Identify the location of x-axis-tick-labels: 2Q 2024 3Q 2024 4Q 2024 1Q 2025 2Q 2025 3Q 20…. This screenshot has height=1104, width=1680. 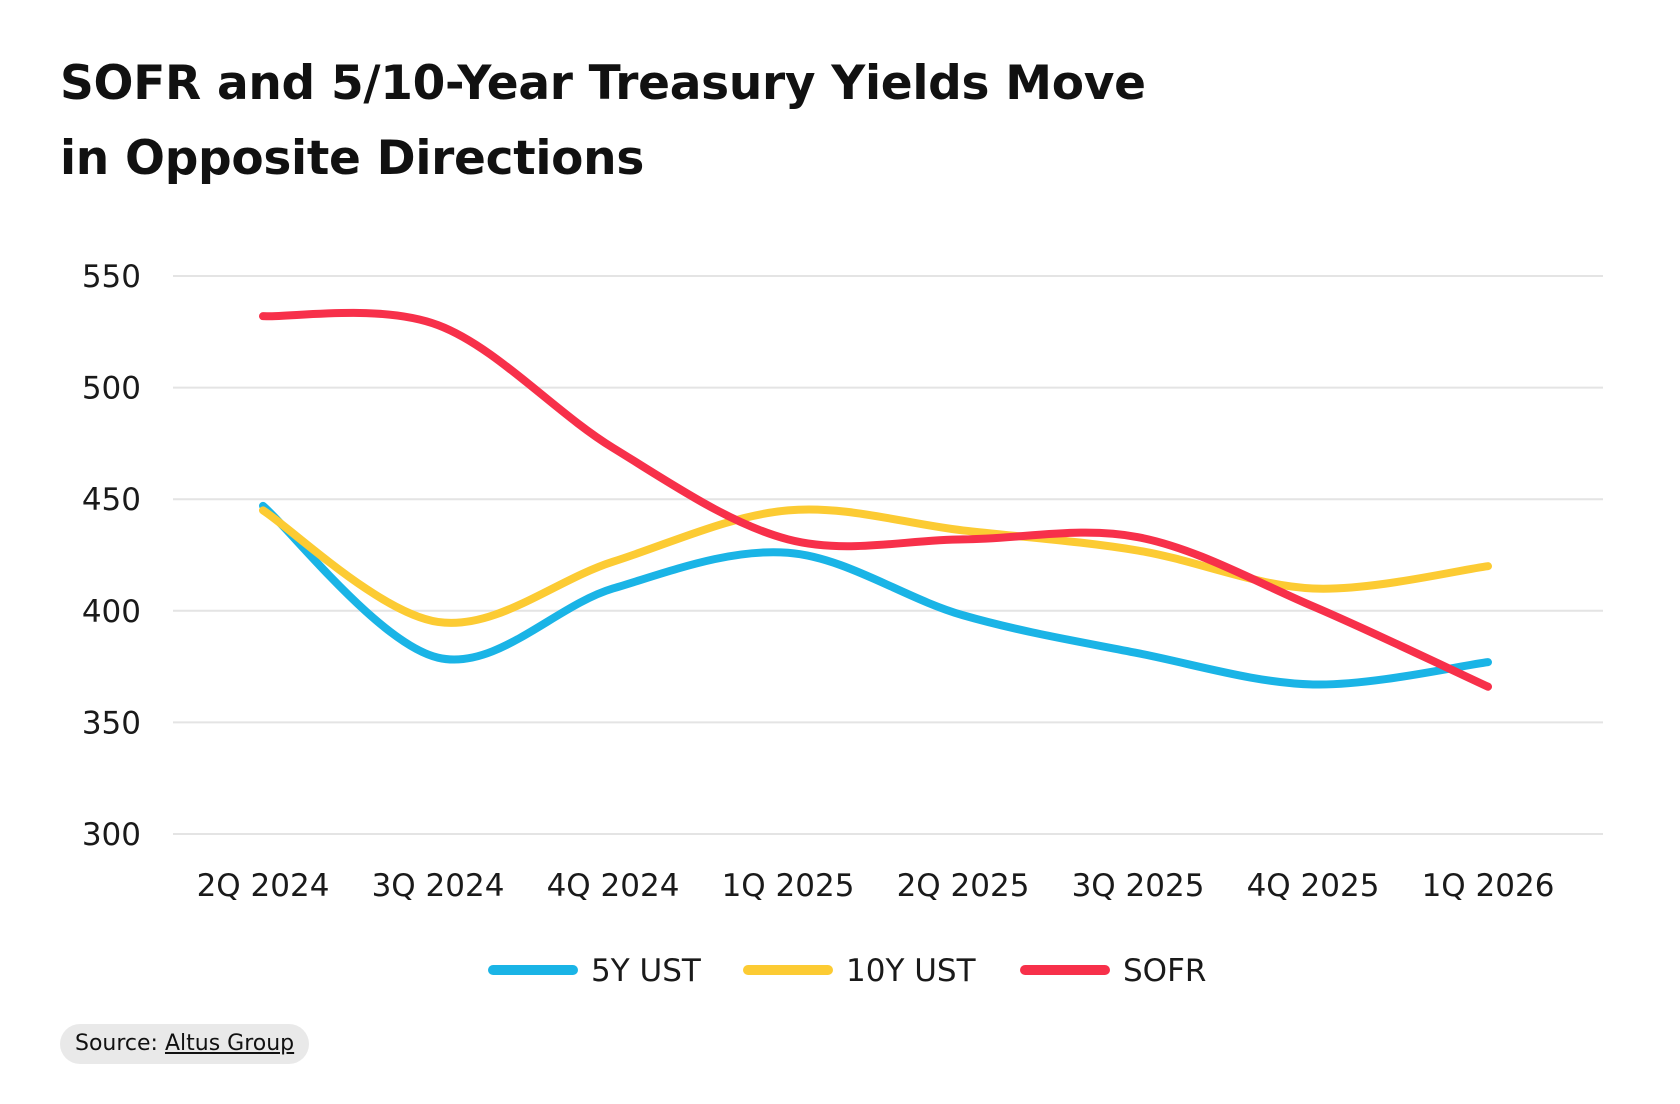
(876, 886).